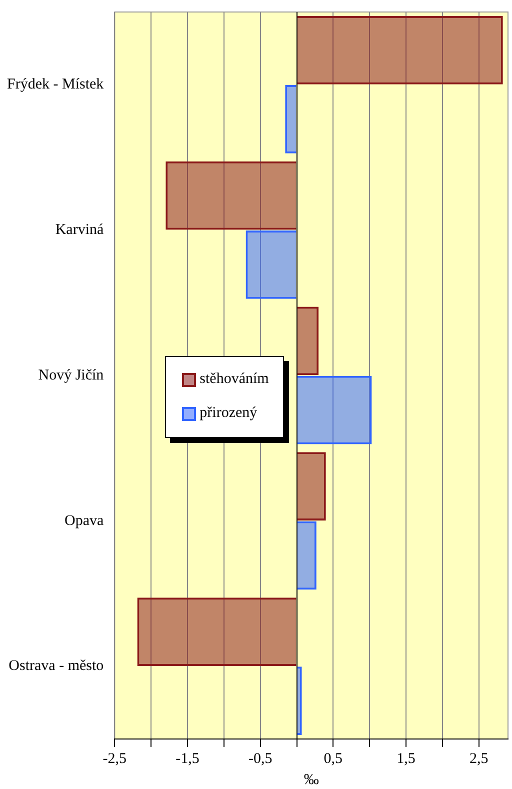 The width and height of the screenshot is (512, 789). I want to click on x-tick-label: 1,5, so click(406, 758).